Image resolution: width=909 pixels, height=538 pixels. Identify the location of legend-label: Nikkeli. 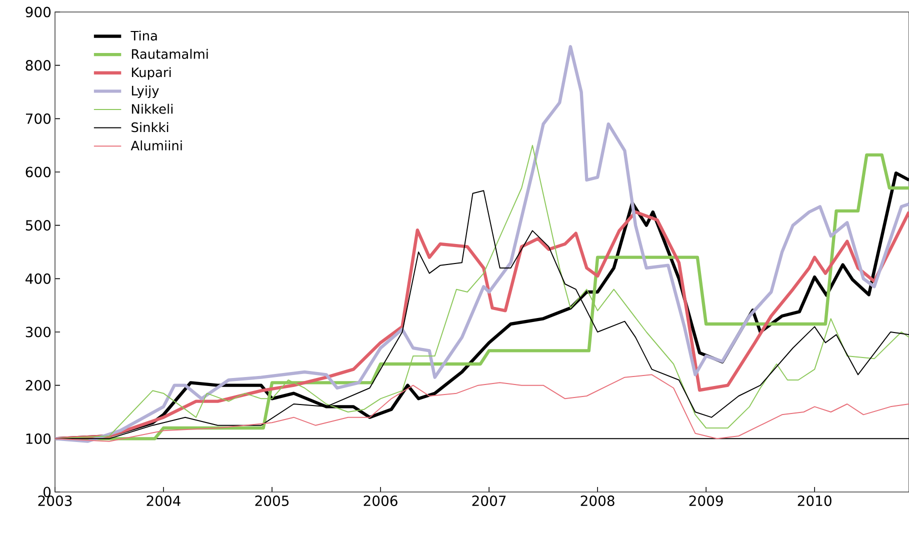
(152, 109).